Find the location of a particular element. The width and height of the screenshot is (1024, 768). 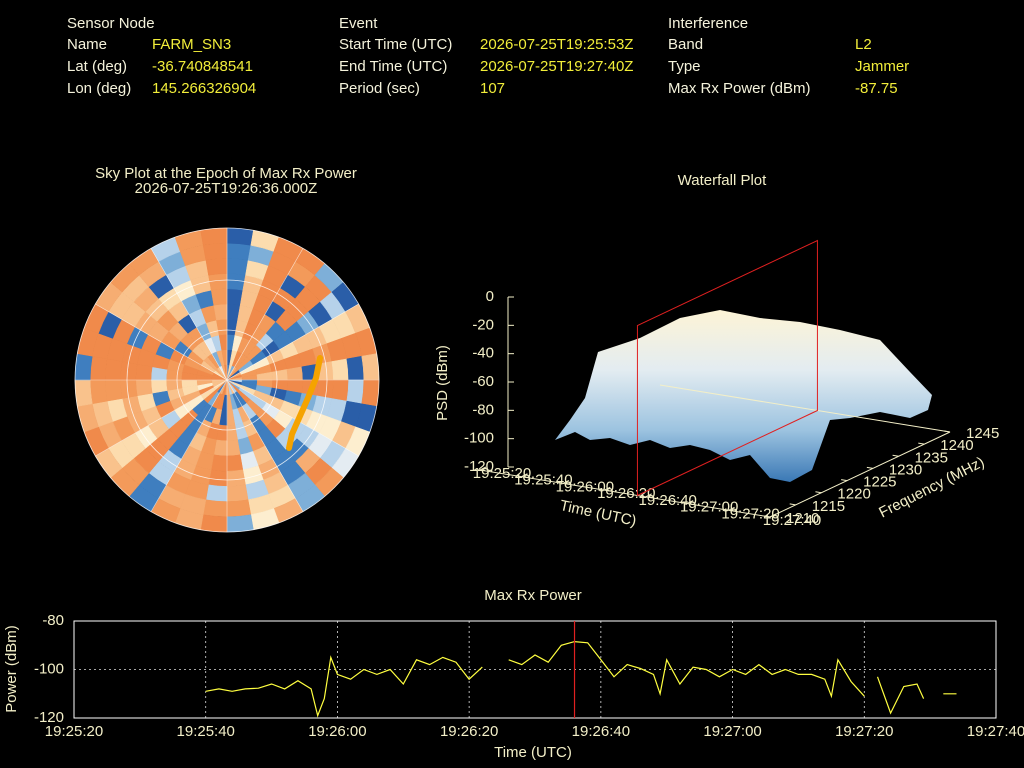

z-axis-title: PSD (dBm) is located at coordinates (442, 383).